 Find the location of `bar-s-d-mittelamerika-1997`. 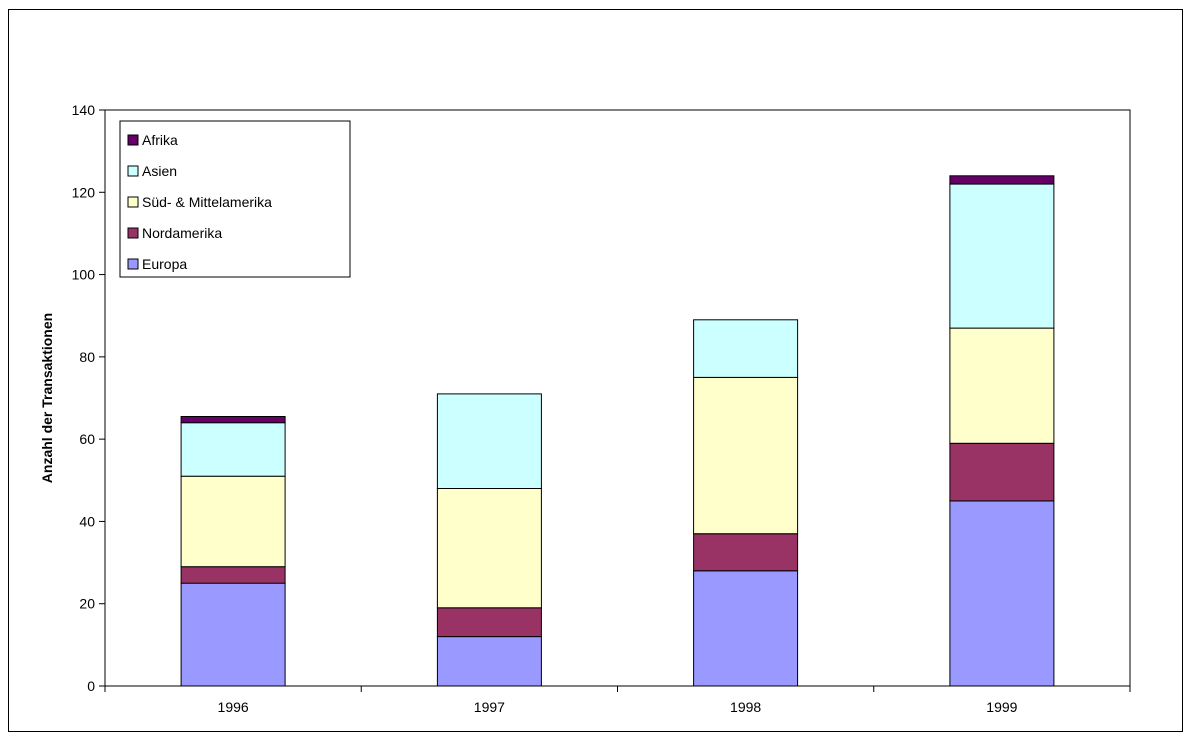

bar-s-d-mittelamerika-1997 is located at coordinates (489, 548).